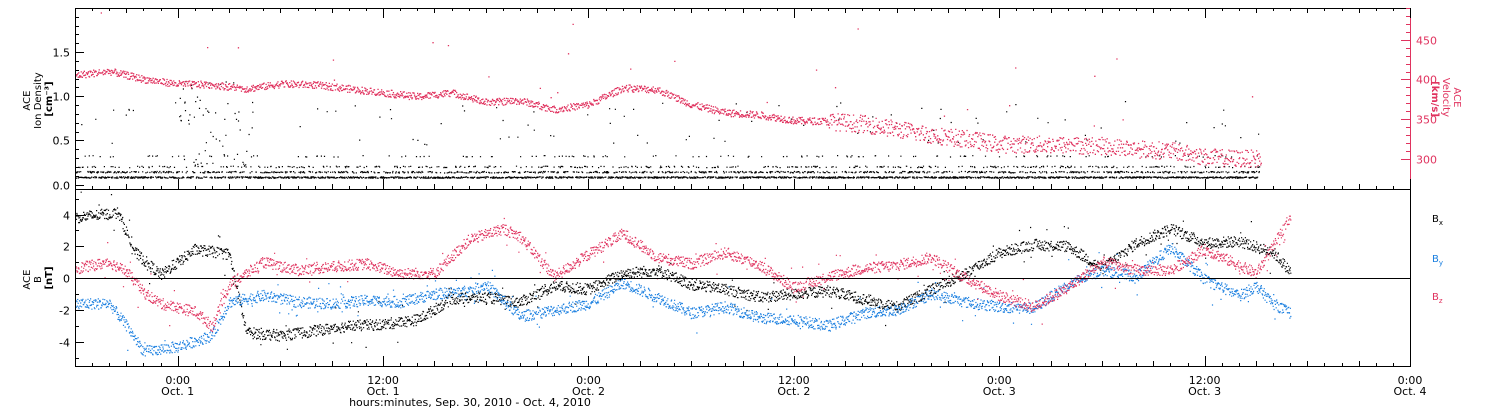  I want to click on top-right-ytick-label: 400, so click(1426, 80).